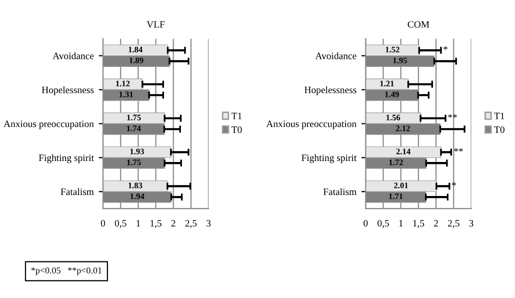  What do you see at coordinates (392, 95) in the screenshot?
I see `data-label: 1.49` at bounding box center [392, 95].